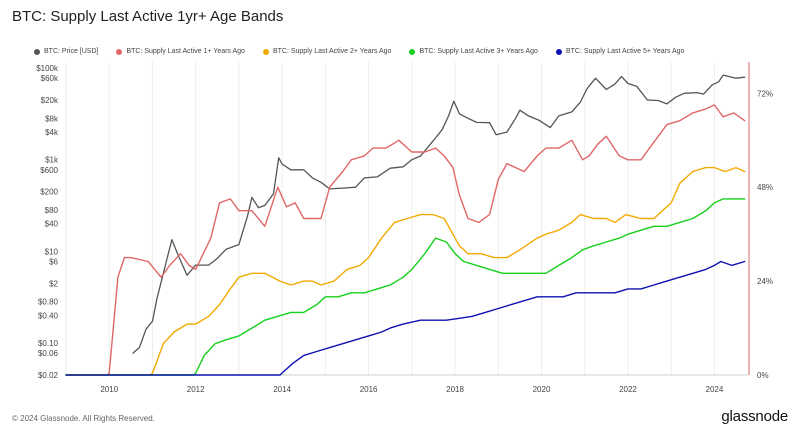 This screenshot has width=802, height=435. I want to click on y-right-tick-label: 0%, so click(763, 375).